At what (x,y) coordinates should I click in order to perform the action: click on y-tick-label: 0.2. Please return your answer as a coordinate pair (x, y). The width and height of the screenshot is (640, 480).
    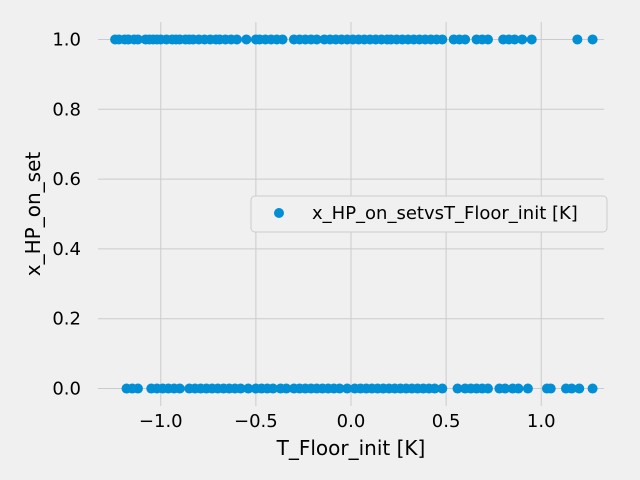
    Looking at the image, I should click on (66, 319).